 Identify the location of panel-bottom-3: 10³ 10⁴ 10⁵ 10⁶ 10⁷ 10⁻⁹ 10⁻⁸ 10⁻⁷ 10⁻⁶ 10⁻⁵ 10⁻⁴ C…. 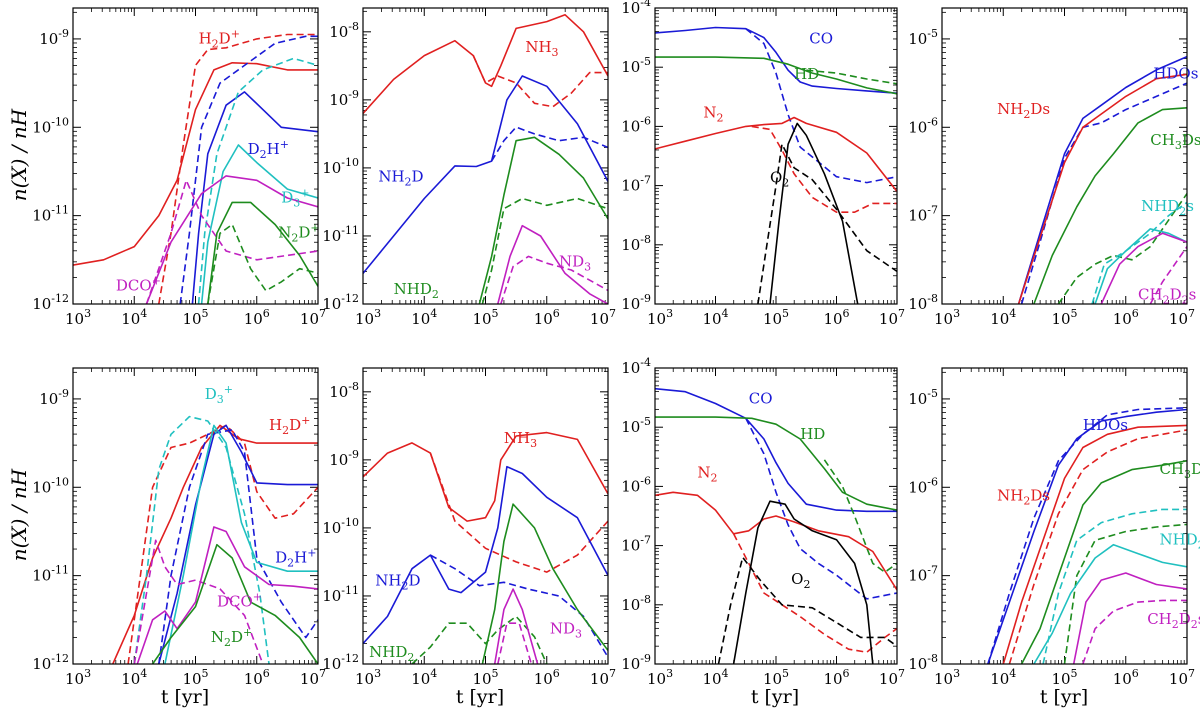
(763, 522).